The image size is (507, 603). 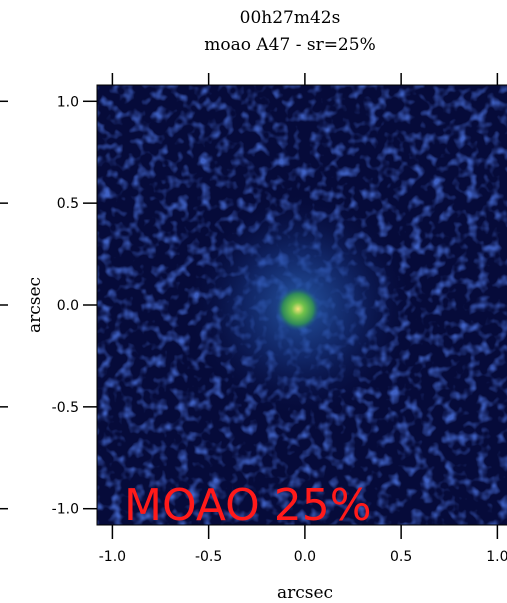 I want to click on y-tick-label: -1.0, so click(x=65, y=510).